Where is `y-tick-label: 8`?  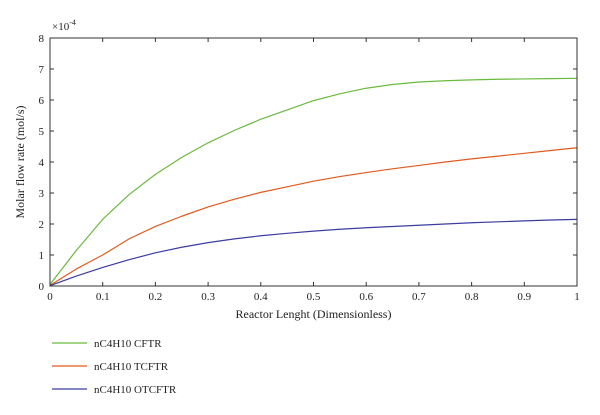 y-tick-label: 8 is located at coordinates (42, 39).